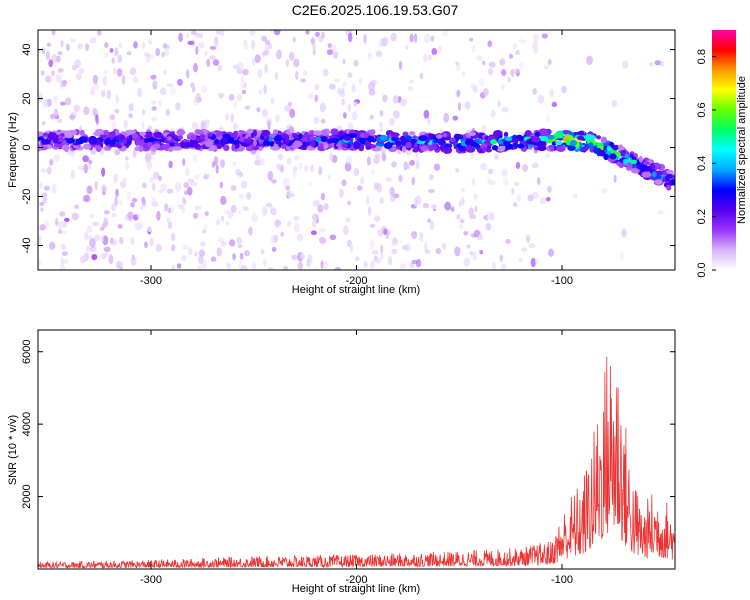 This screenshot has width=750, height=600. I want to click on y-tick-label: 6000, so click(27, 351).